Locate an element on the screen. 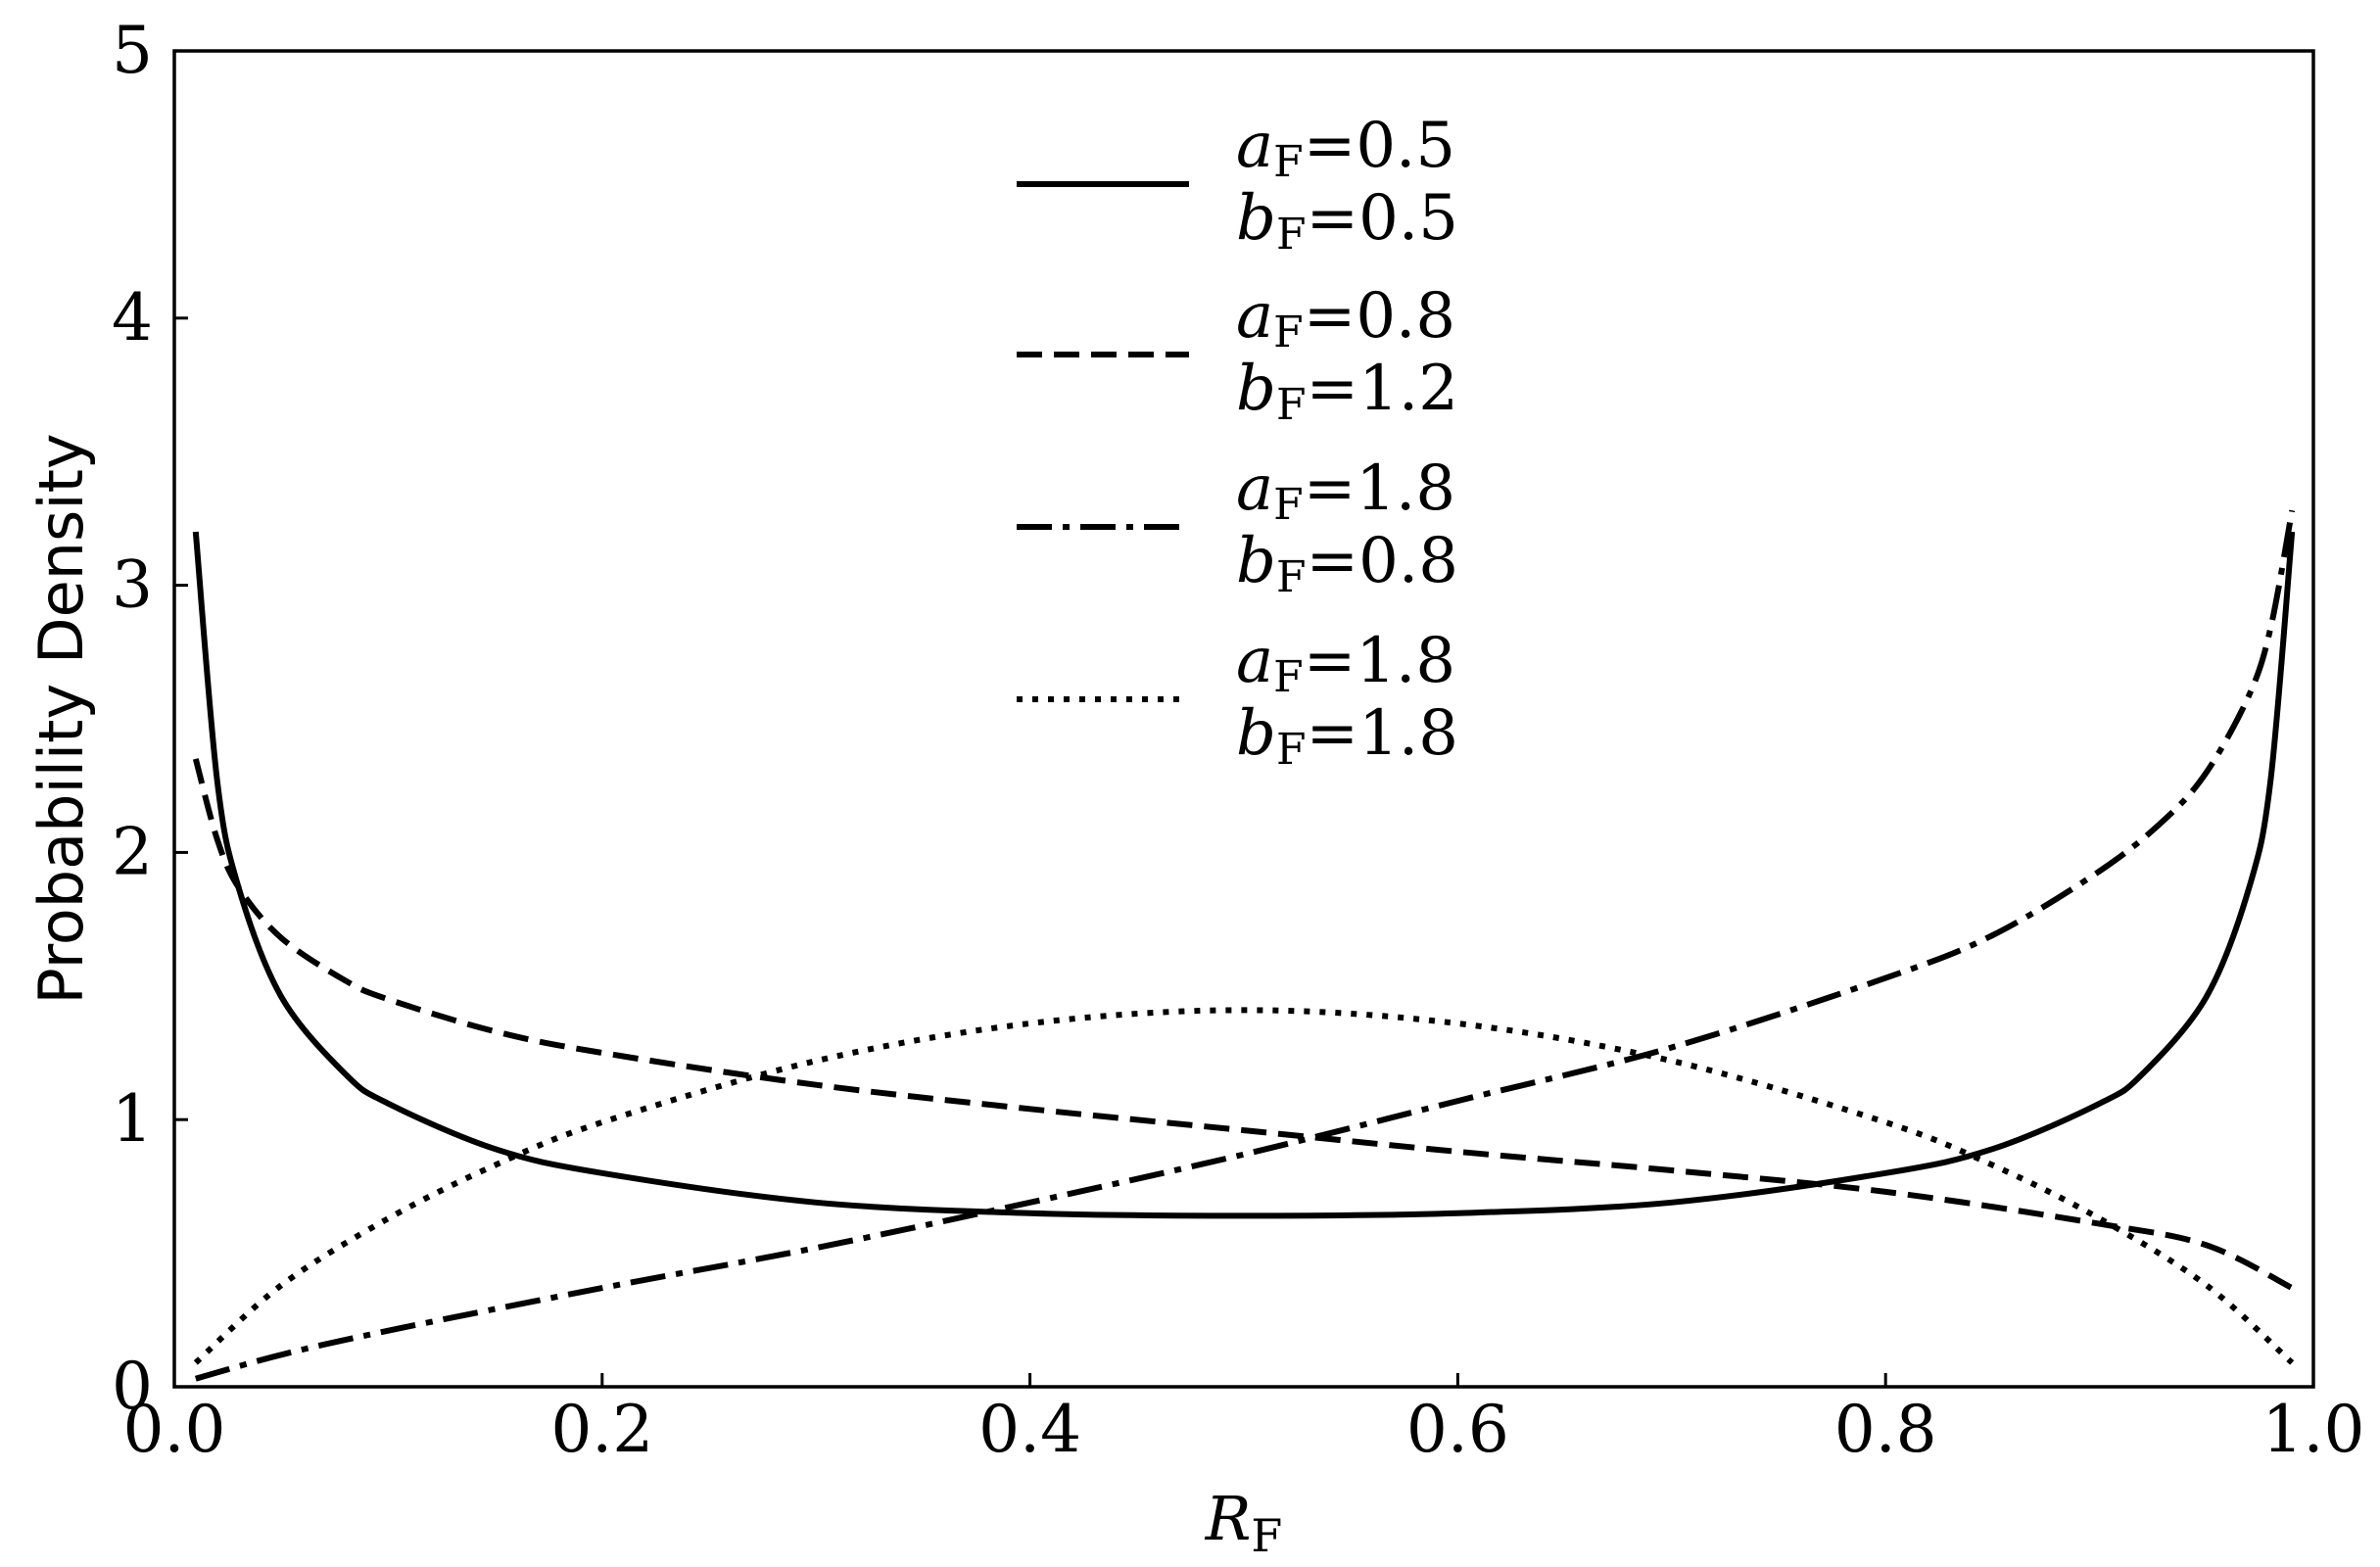 This screenshot has height=1567, width=2380. legend-label-b: bF=0.5 is located at coordinates (1347, 221).